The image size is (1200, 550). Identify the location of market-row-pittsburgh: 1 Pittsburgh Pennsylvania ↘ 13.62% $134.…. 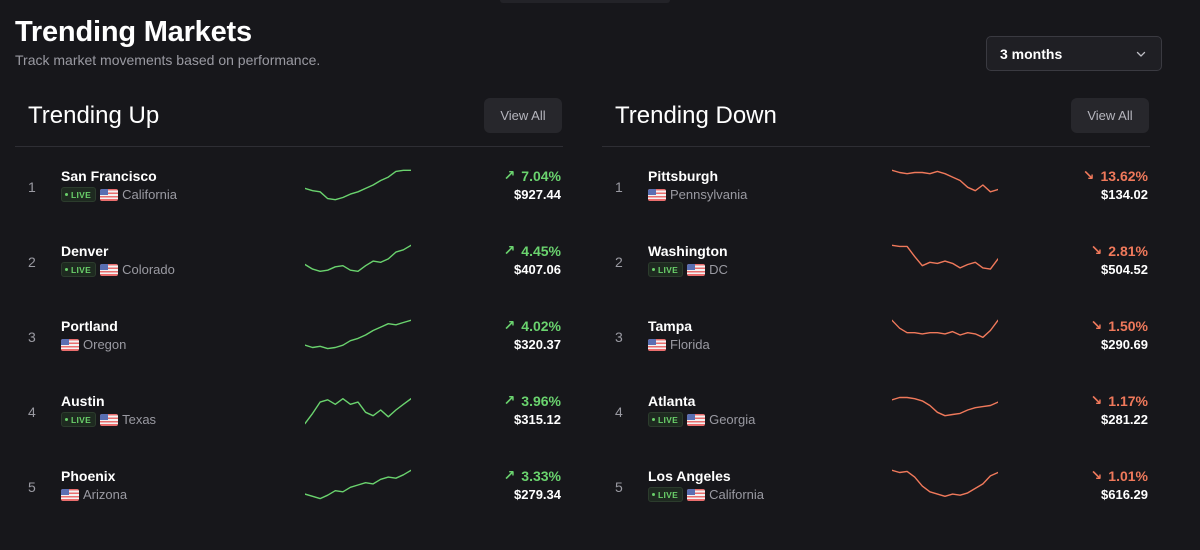
(876, 184).